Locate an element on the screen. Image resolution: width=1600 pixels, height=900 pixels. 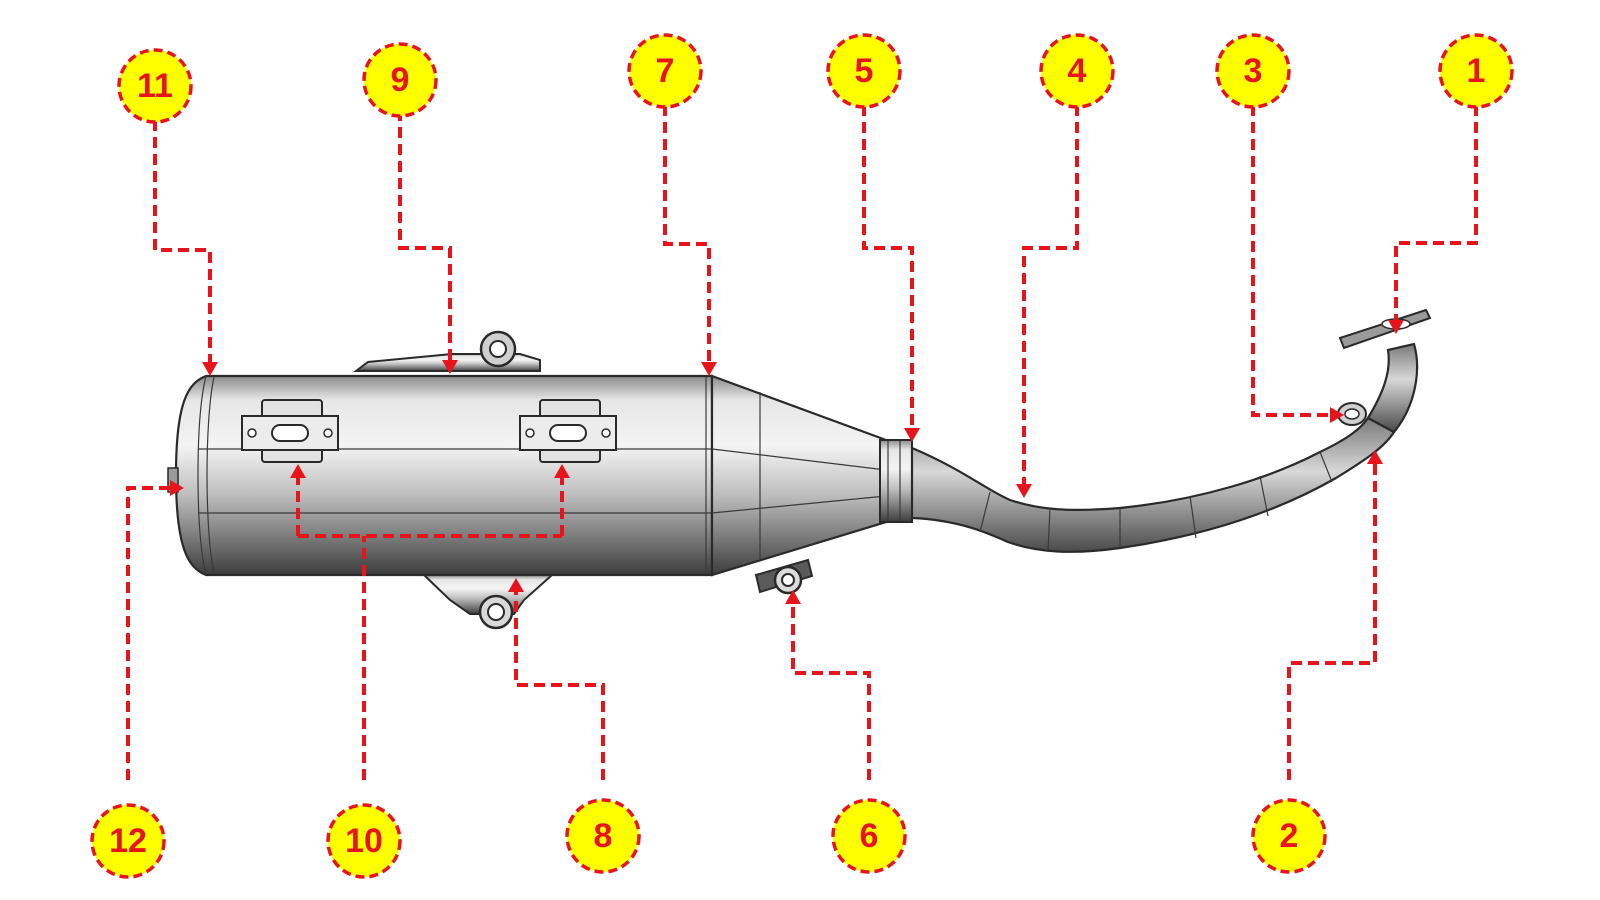
callout-12: 12 is located at coordinates (128, 841).